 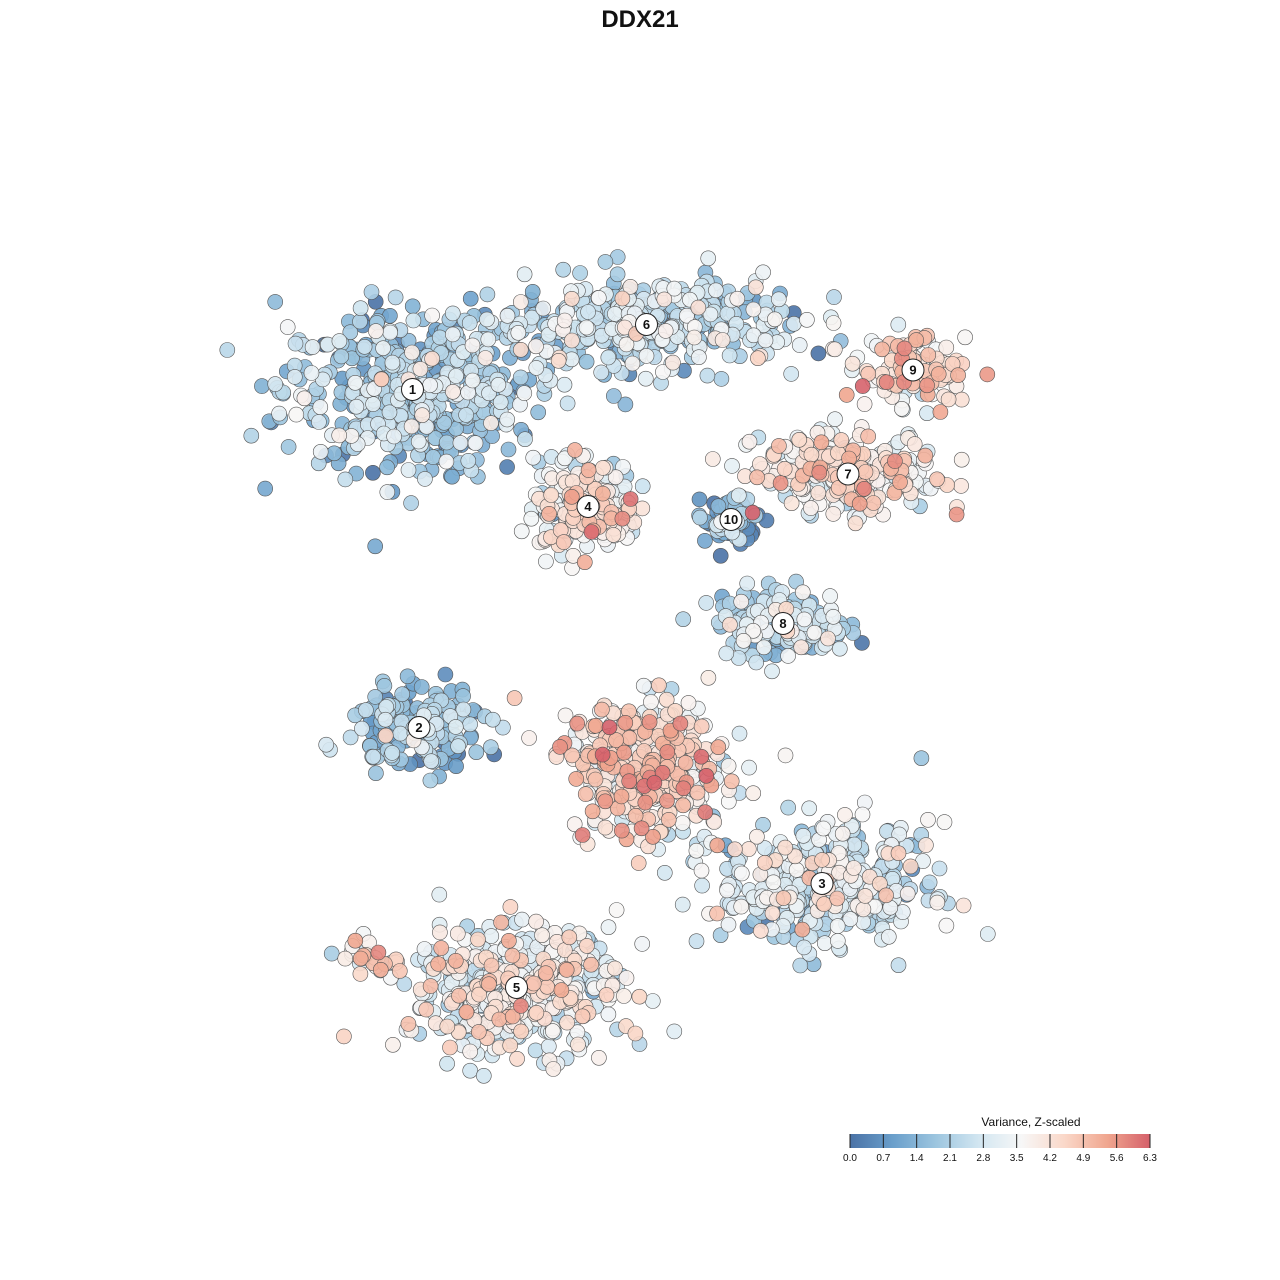 I want to click on cluster-label-8: 8, so click(x=783, y=623).